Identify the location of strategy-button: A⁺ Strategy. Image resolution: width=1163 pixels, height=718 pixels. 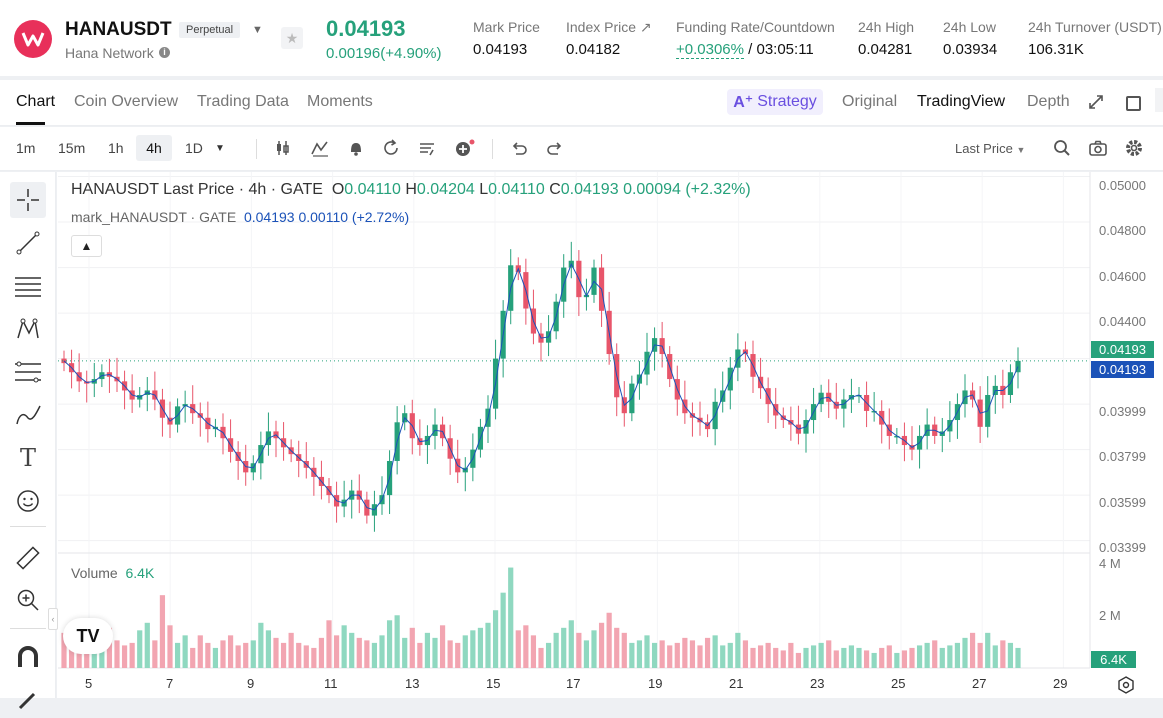
(775, 102).